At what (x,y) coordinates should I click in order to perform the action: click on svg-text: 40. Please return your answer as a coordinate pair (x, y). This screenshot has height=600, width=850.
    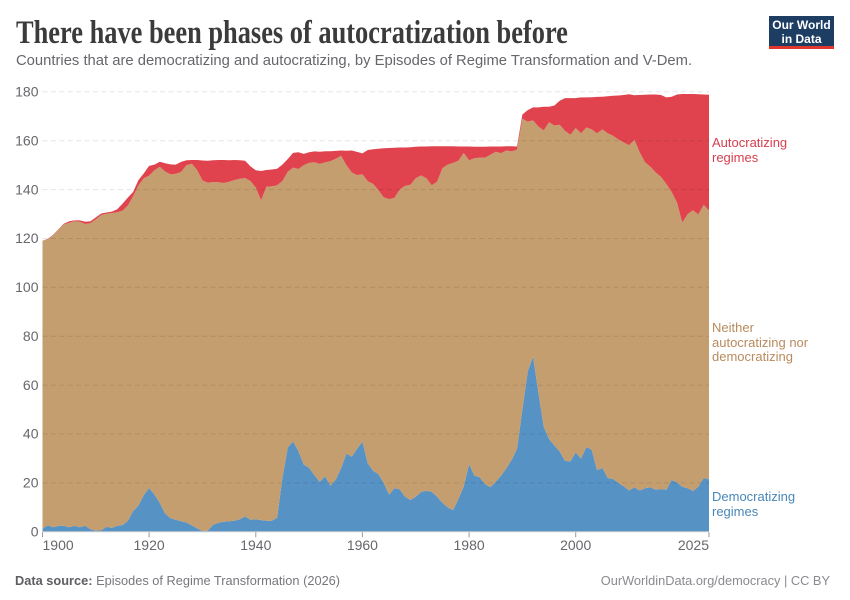
    Looking at the image, I should click on (31, 434).